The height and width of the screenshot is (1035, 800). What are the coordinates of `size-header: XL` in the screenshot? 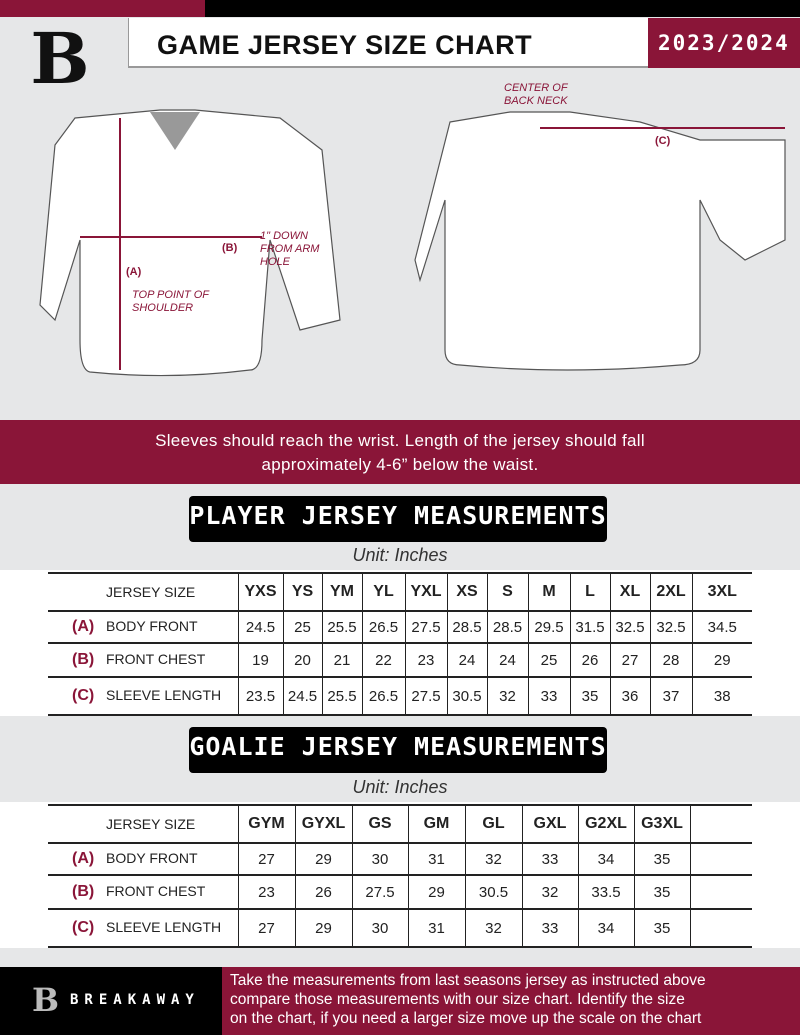 It's located at (630, 592).